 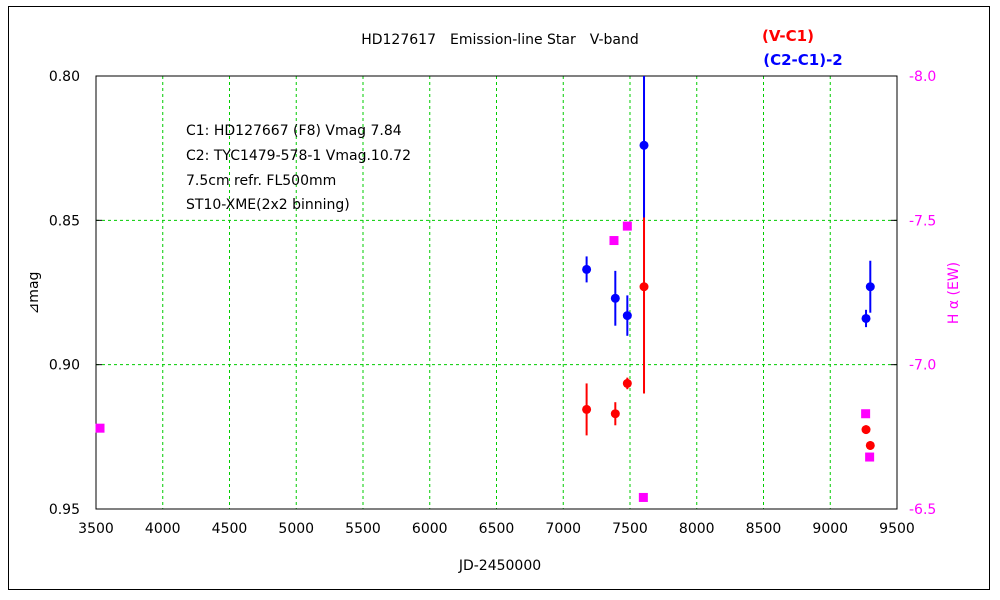 What do you see at coordinates (96, 529) in the screenshot?
I see `x-tick-label: 3500` at bounding box center [96, 529].